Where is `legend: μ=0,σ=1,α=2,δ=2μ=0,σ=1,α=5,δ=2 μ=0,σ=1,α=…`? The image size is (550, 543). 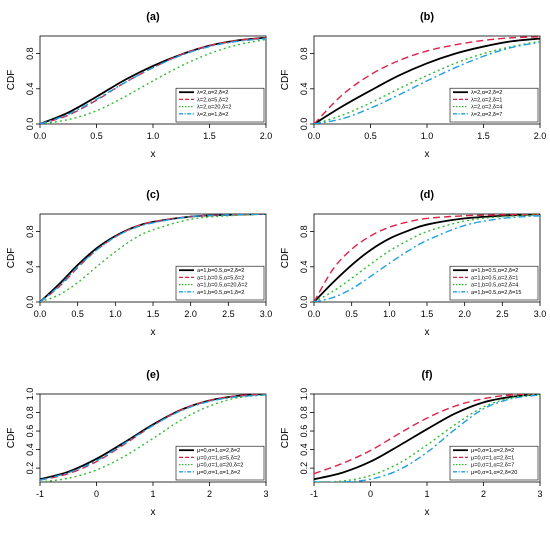 legend: μ=0,σ=1,α=2,δ=2μ=0,σ=1,α=5,δ=2 μ=0,σ=1,α=… is located at coordinates (220, 463).